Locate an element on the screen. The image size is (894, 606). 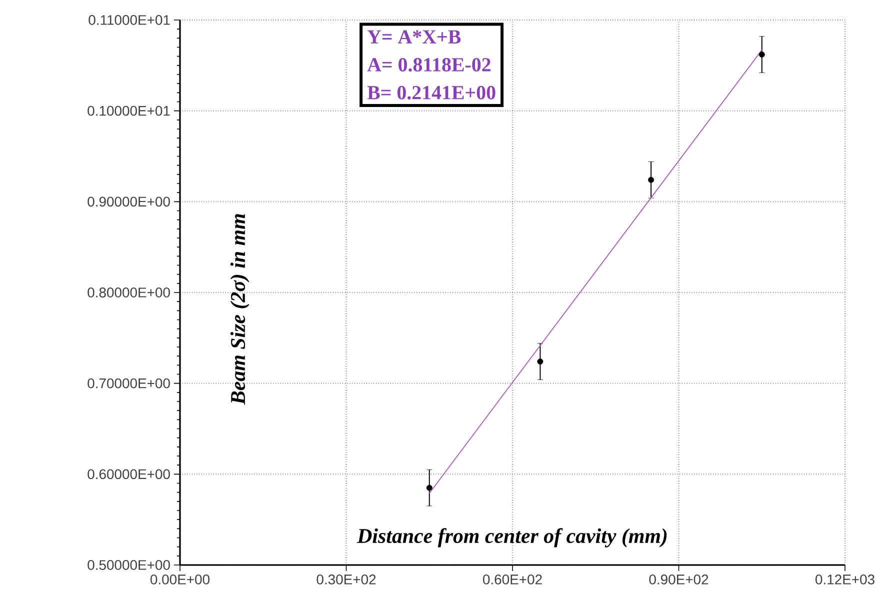
annotation: B= 0.2141E+00 is located at coordinates (431, 93).